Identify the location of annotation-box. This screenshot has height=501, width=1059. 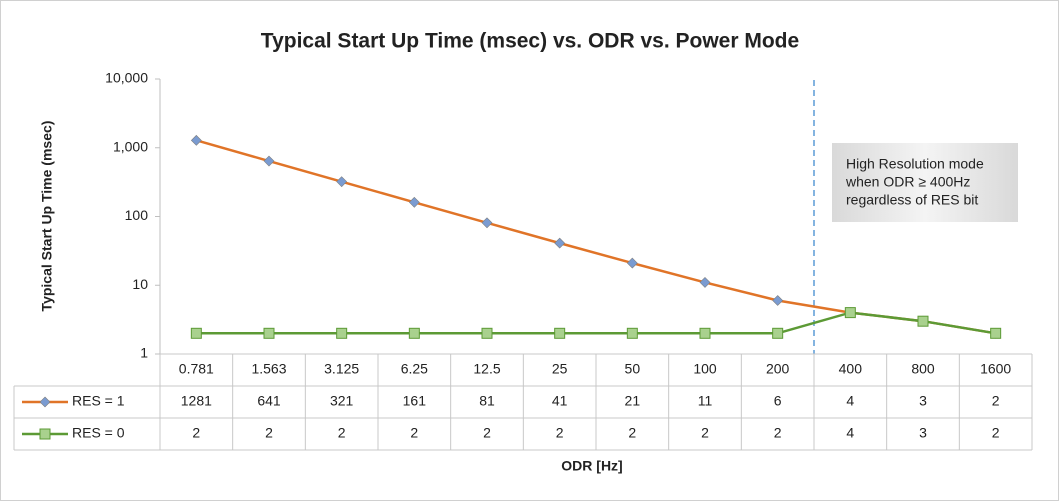
(925, 182).